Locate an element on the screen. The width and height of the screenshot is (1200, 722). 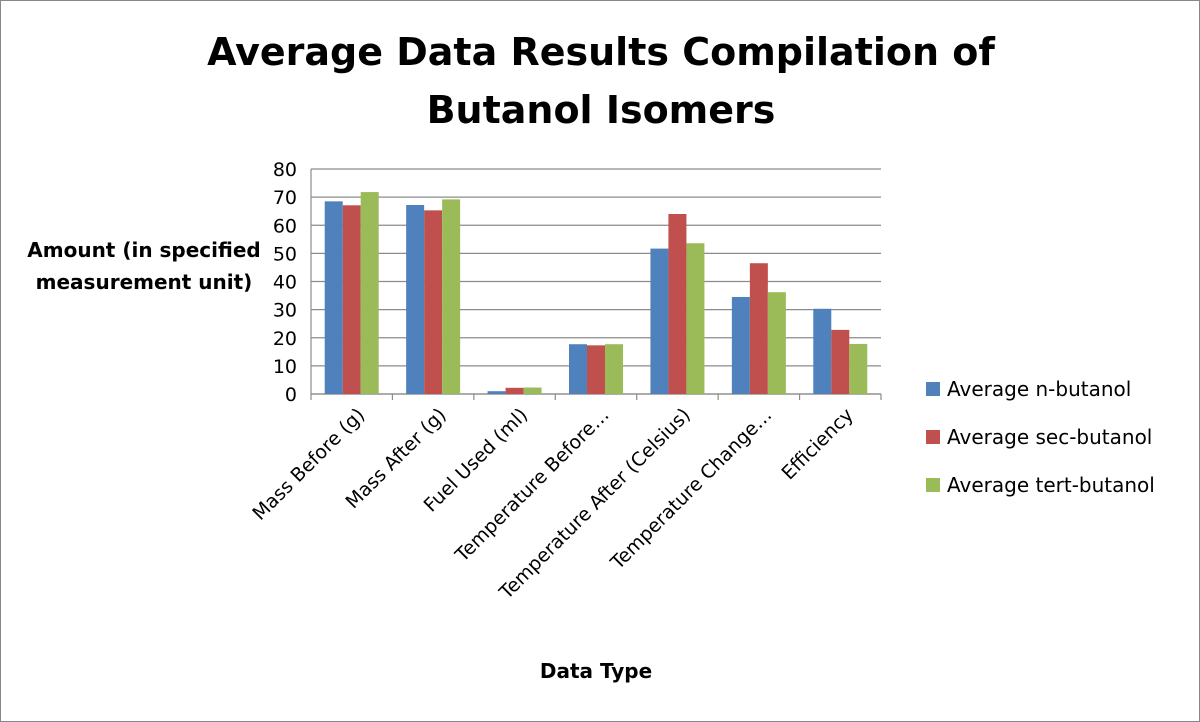
legend-item: Average sec-butanol is located at coordinates (1040, 437).